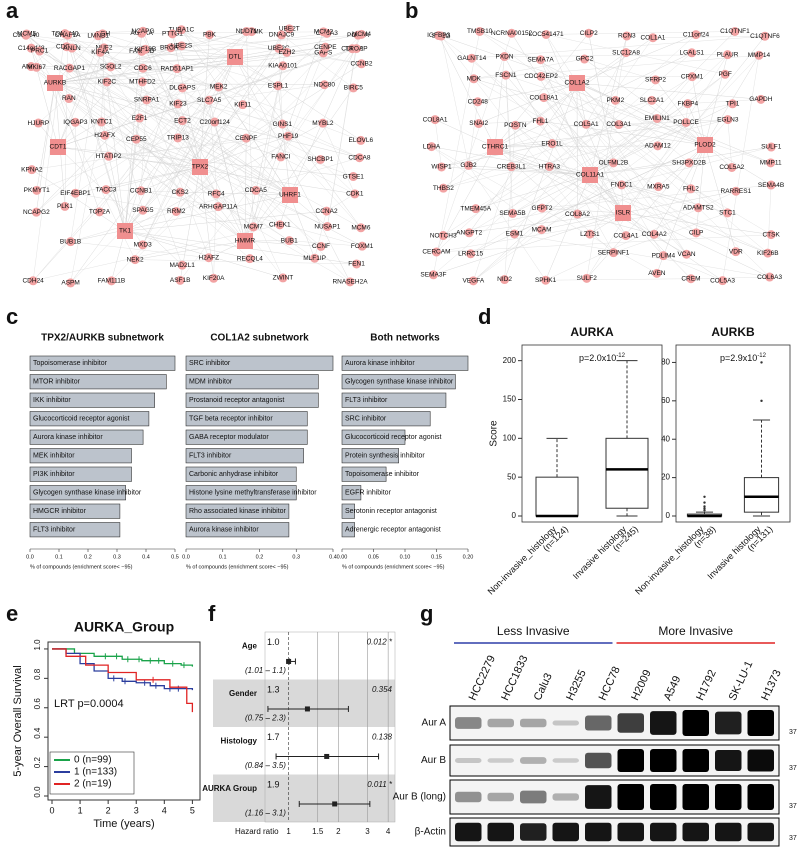  What do you see at coordinates (542, 229) in the screenshot?
I see `node-label: MCAM` at bounding box center [542, 229].